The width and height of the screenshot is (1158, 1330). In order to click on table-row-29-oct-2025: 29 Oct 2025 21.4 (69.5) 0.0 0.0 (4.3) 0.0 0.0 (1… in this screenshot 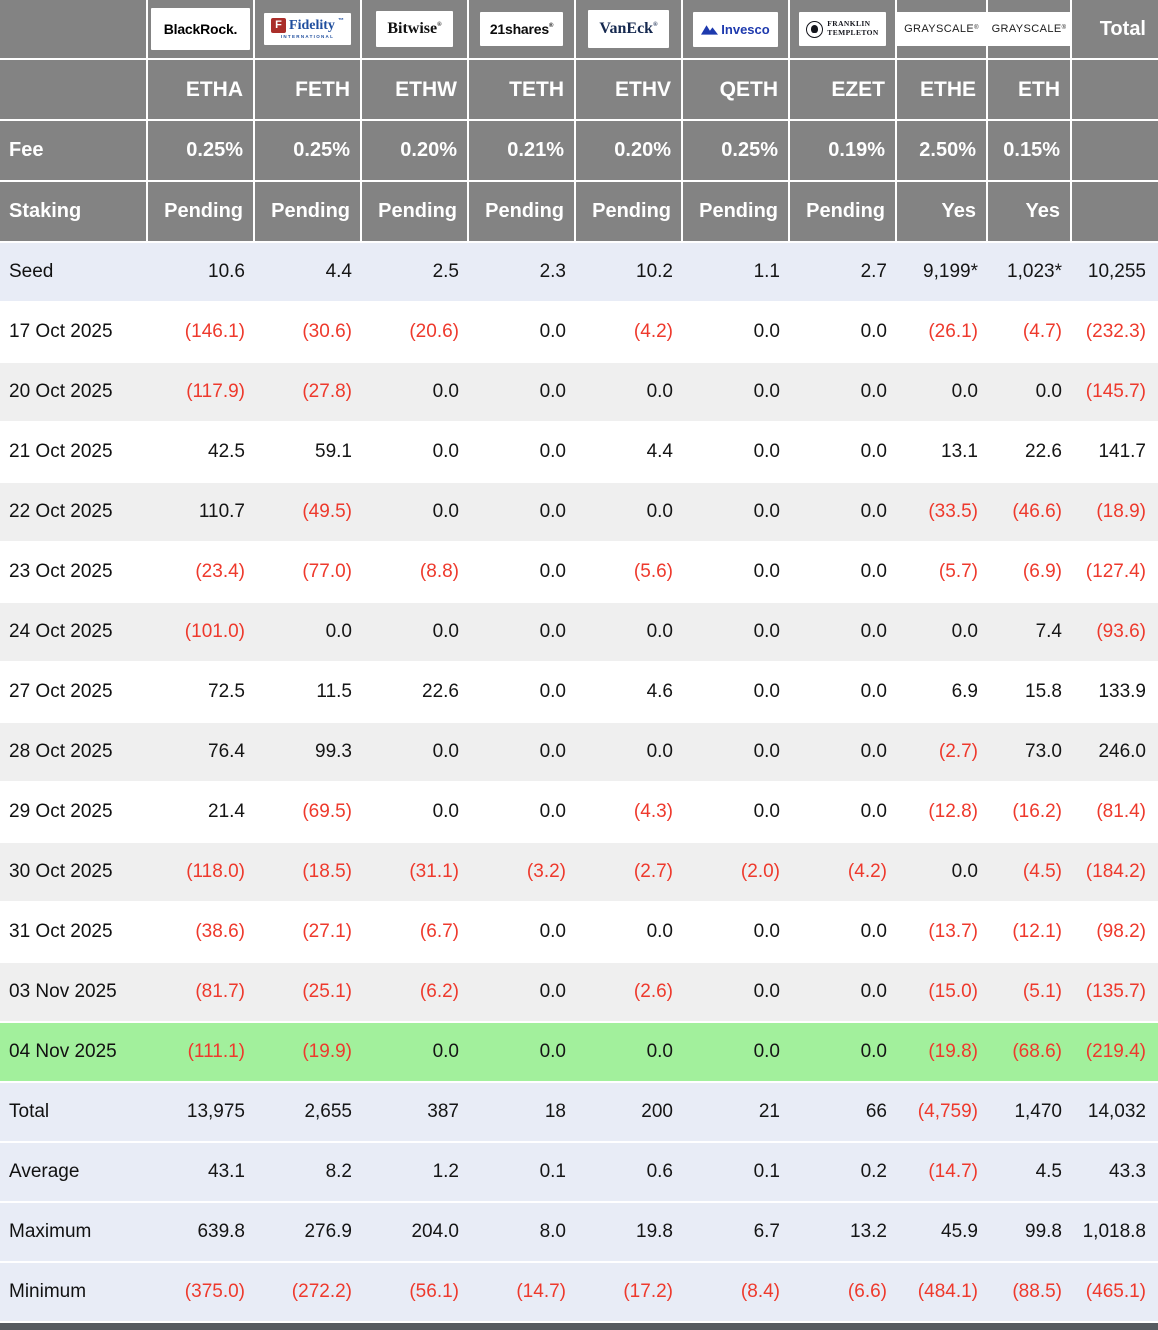, I will do `click(579, 813)`.